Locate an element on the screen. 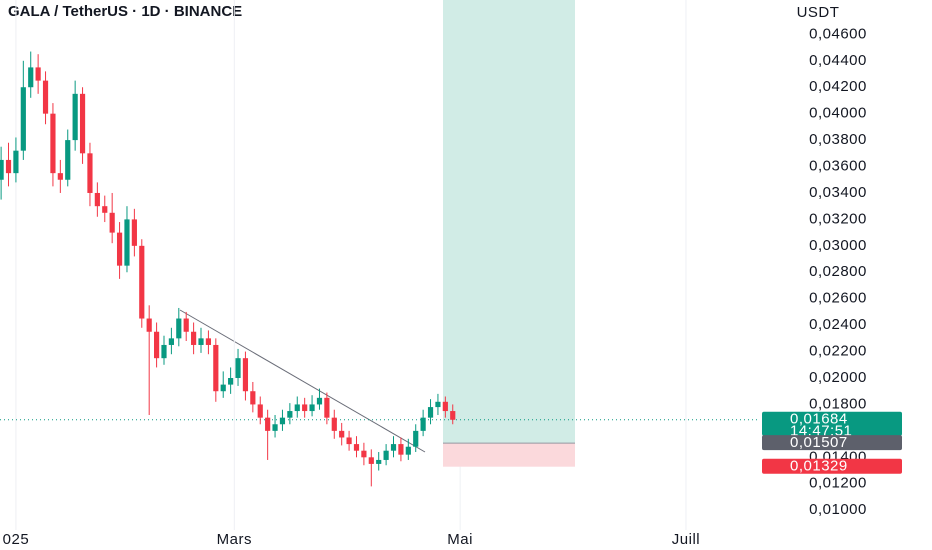 This screenshot has height=550, width=932. y-tick-label: 0,02400 is located at coordinates (838, 324).